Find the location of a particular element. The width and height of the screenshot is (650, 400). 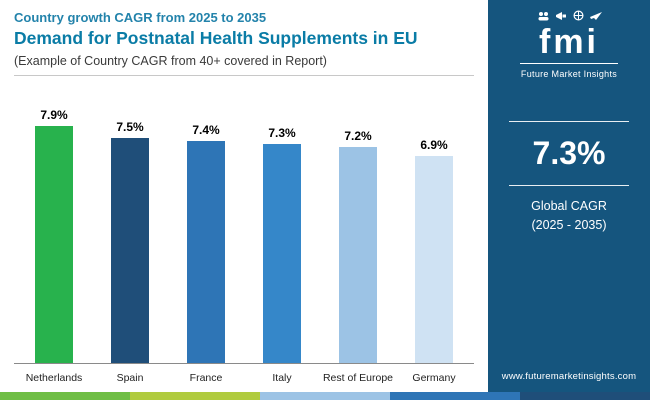

x-axis-label: France is located at coordinates (206, 378).